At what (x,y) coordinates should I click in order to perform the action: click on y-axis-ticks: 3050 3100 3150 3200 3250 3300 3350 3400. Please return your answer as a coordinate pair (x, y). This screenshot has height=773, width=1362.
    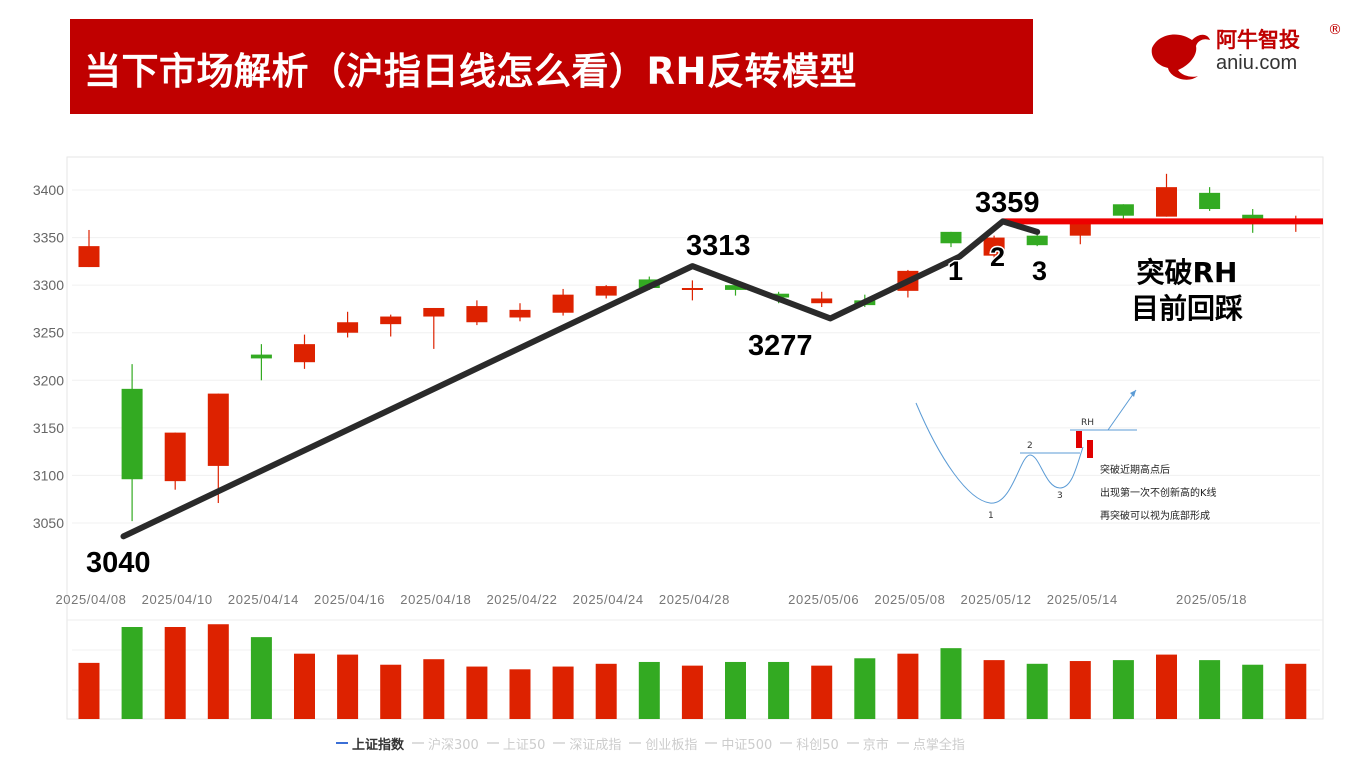
    Looking at the image, I should click on (48, 356).